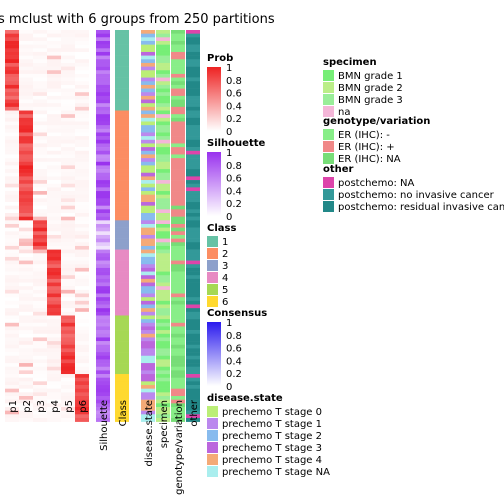  What do you see at coordinates (55, 406) in the screenshot?
I see `column-label: p4` at bounding box center [55, 406].